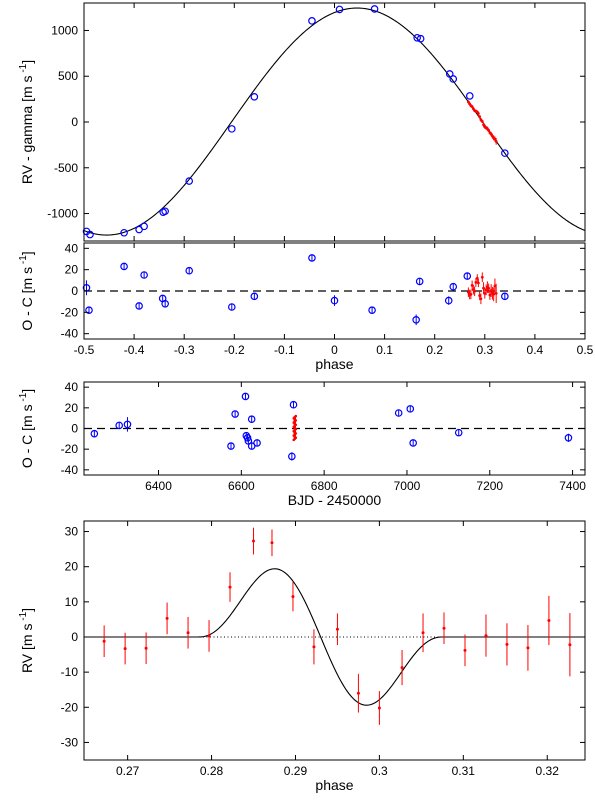 This screenshot has height=806, width=595. I want to click on x-axis-label: phase, so click(334, 785).